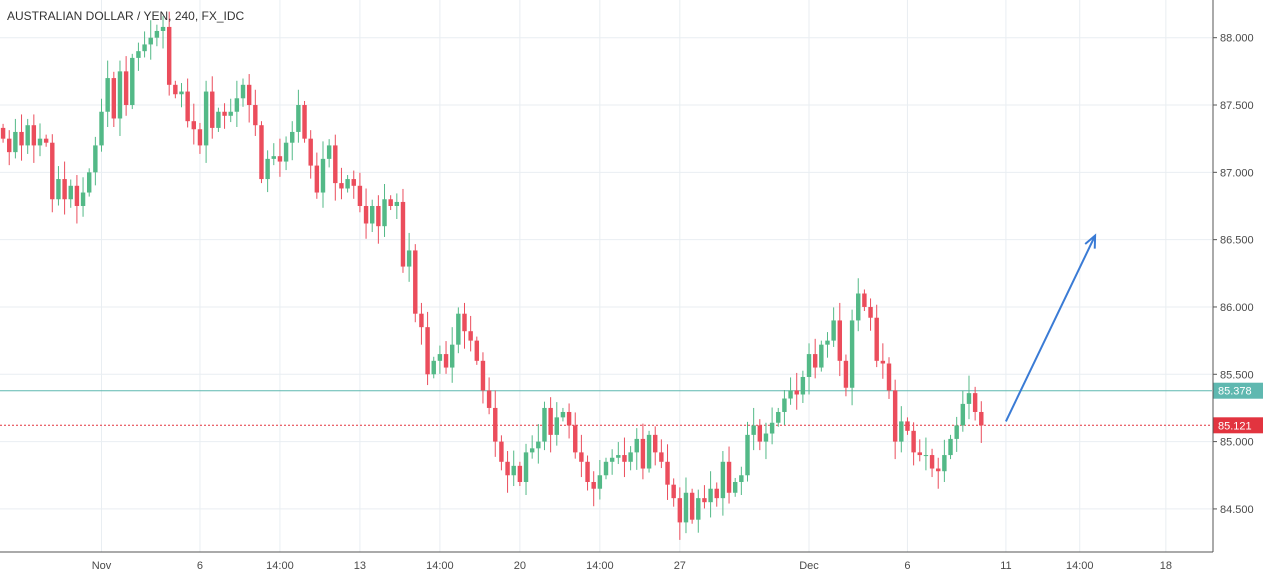 The height and width of the screenshot is (585, 1265). Describe the element at coordinates (200, 566) in the screenshot. I see `x-tick-label: 6` at that location.